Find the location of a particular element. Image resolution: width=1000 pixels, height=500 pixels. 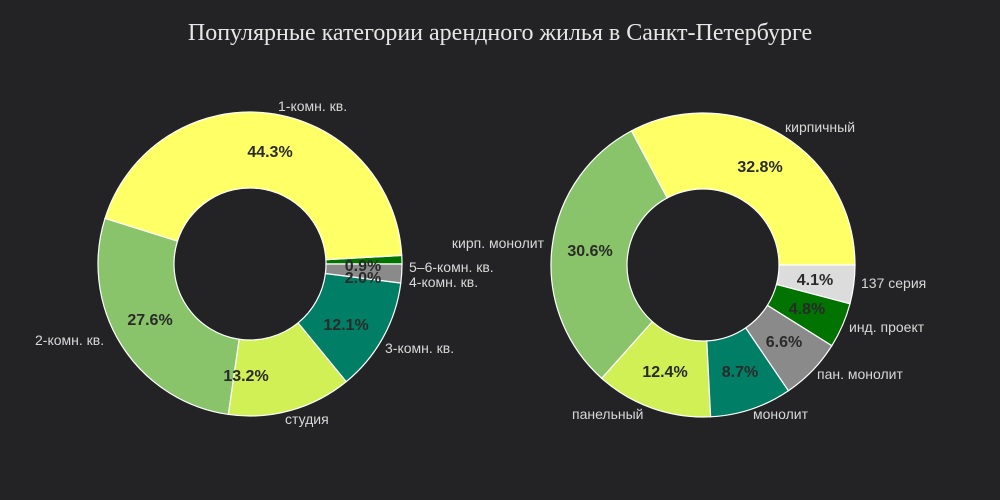

donut-slice-инд-проект is located at coordinates (808, 315).